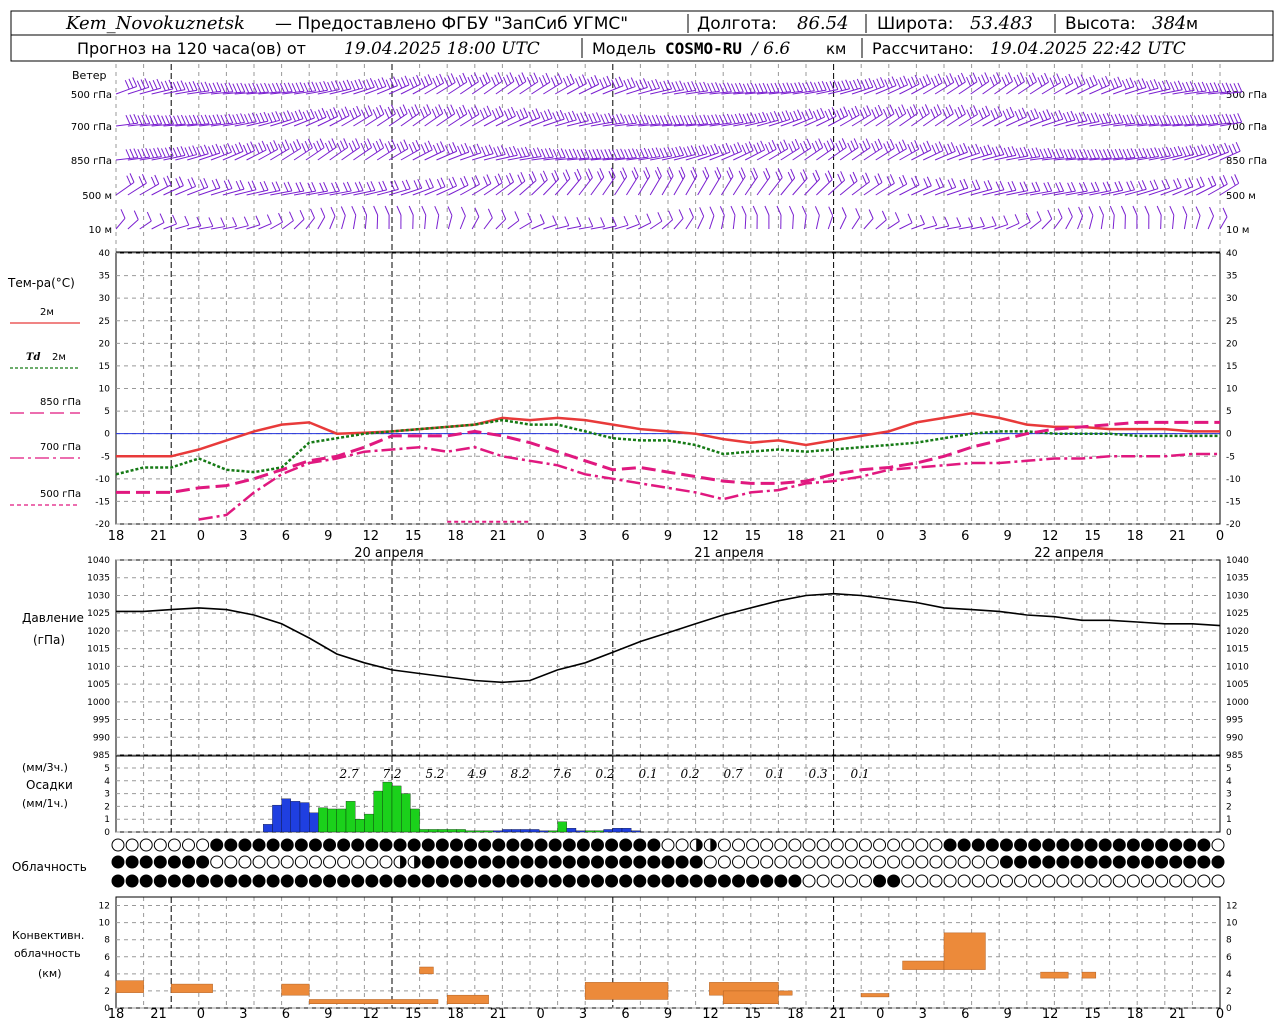 This screenshot has width=1280, height=1024. What do you see at coordinates (1050, 536) in the screenshot?
I see `time-tick-label: 12` at bounding box center [1050, 536].